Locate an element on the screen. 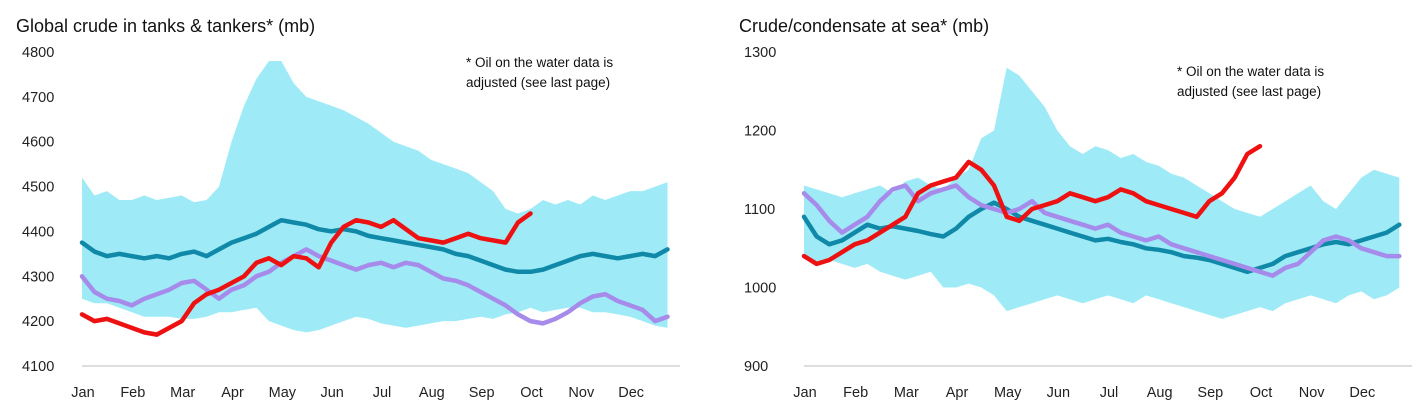  y-tick-label: 1300 is located at coordinates (760, 53).